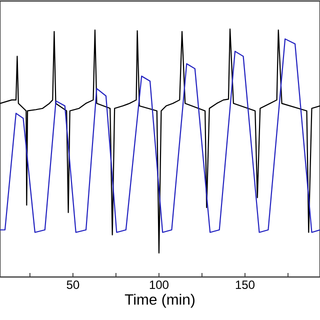 This screenshot has width=320, height=320. What do you see at coordinates (245, 284) in the screenshot?
I see `x-tick-label: 150` at bounding box center [245, 284].